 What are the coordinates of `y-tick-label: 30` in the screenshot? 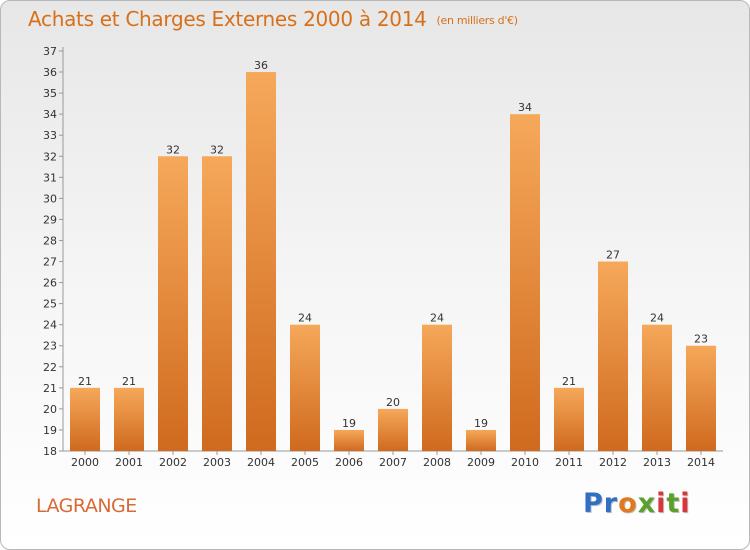 It's located at (50, 198).